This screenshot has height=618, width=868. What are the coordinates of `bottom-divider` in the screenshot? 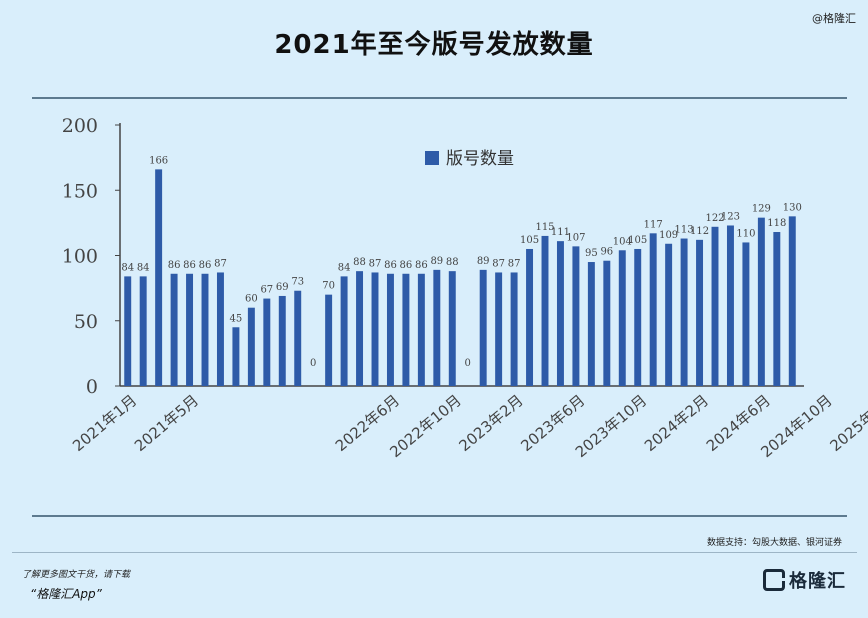 It's located at (439, 516).